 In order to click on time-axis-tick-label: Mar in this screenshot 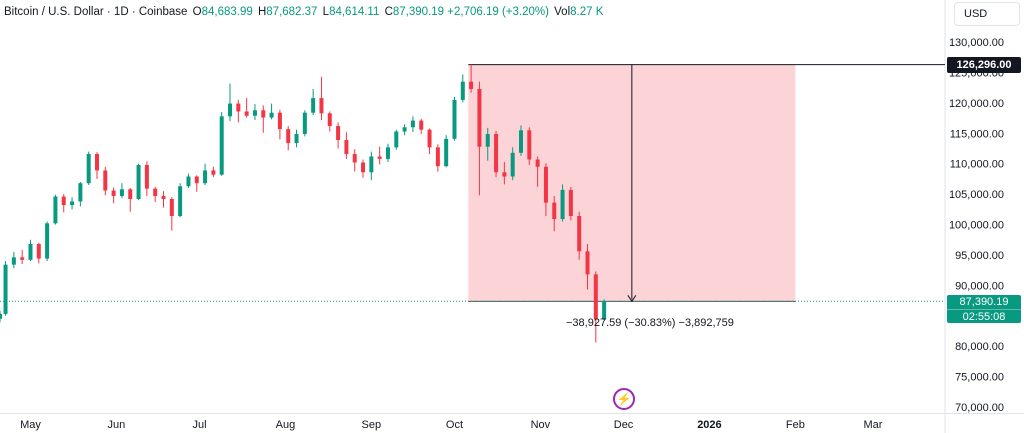, I will do `click(872, 425)`.